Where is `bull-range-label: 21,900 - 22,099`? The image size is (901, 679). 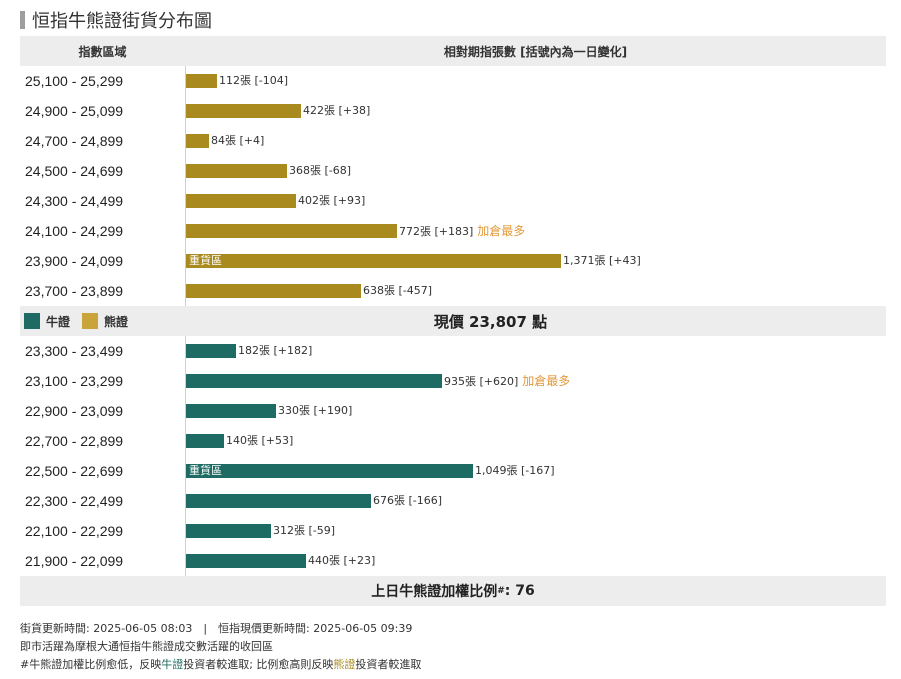 bull-range-label: 21,900 - 22,099 is located at coordinates (74, 561).